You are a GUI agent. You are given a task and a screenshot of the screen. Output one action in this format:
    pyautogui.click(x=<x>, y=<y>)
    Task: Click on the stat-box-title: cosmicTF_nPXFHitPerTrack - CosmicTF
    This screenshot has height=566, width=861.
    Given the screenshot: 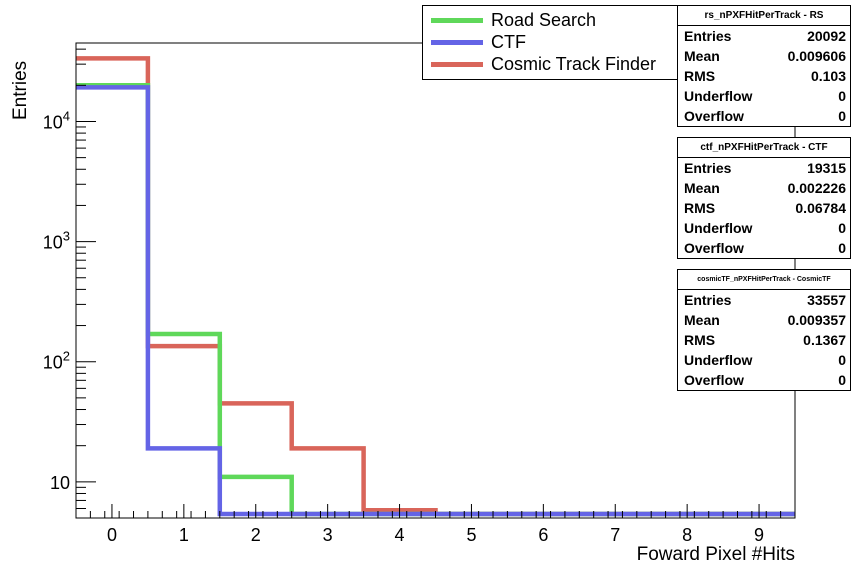 What is the action you would take?
    pyautogui.click(x=764, y=280)
    